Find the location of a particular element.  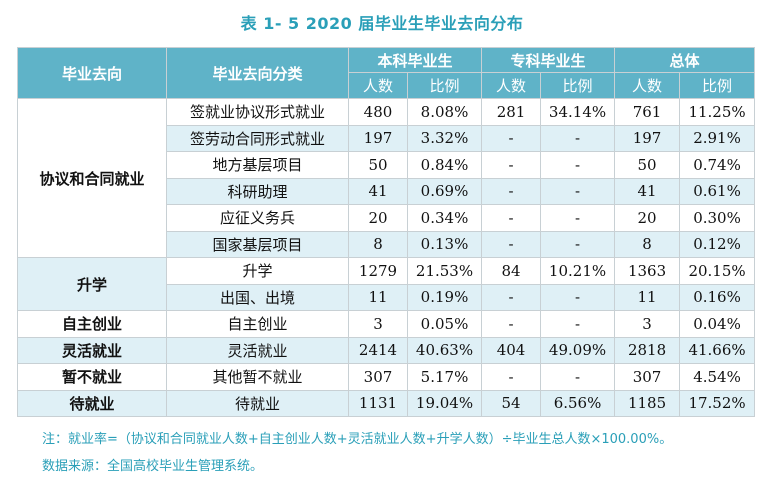

bk-count-cell: 307 is located at coordinates (378, 377).